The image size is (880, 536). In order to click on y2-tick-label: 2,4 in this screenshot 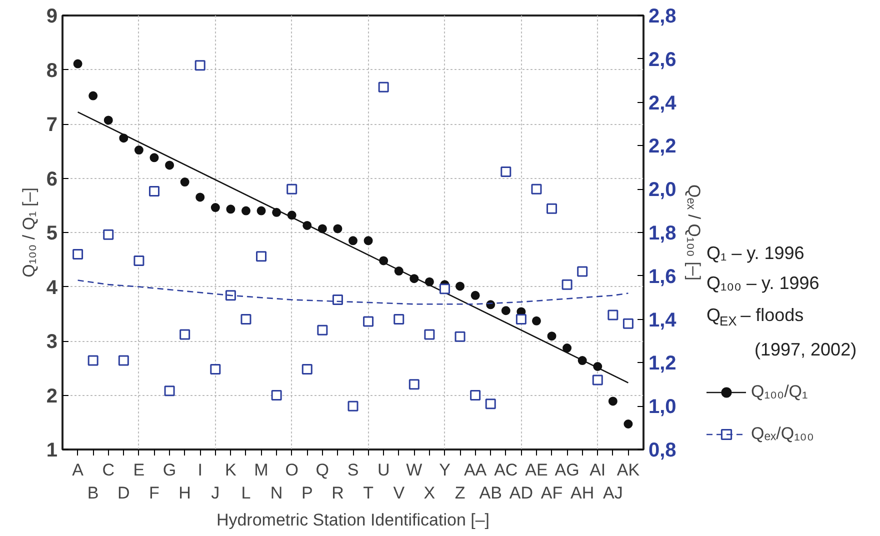, I will do `click(663, 103)`.